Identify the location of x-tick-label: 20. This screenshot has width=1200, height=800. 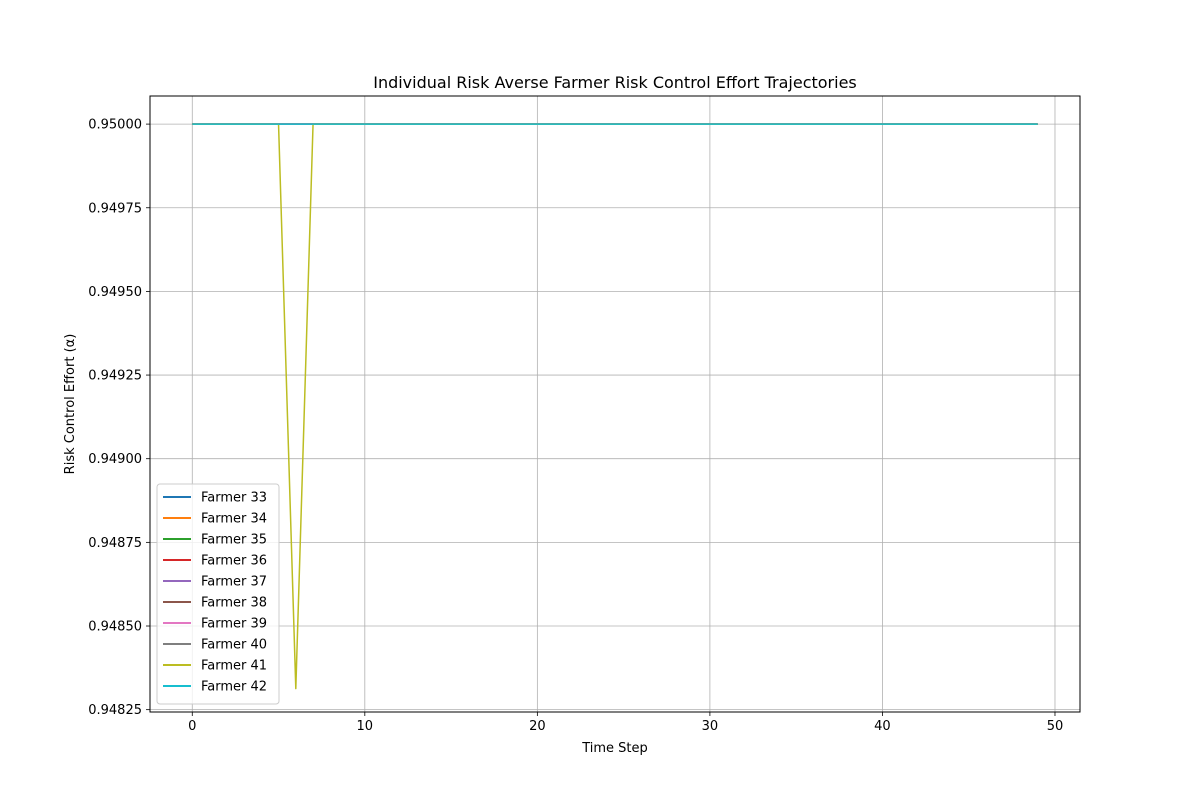
(537, 726).